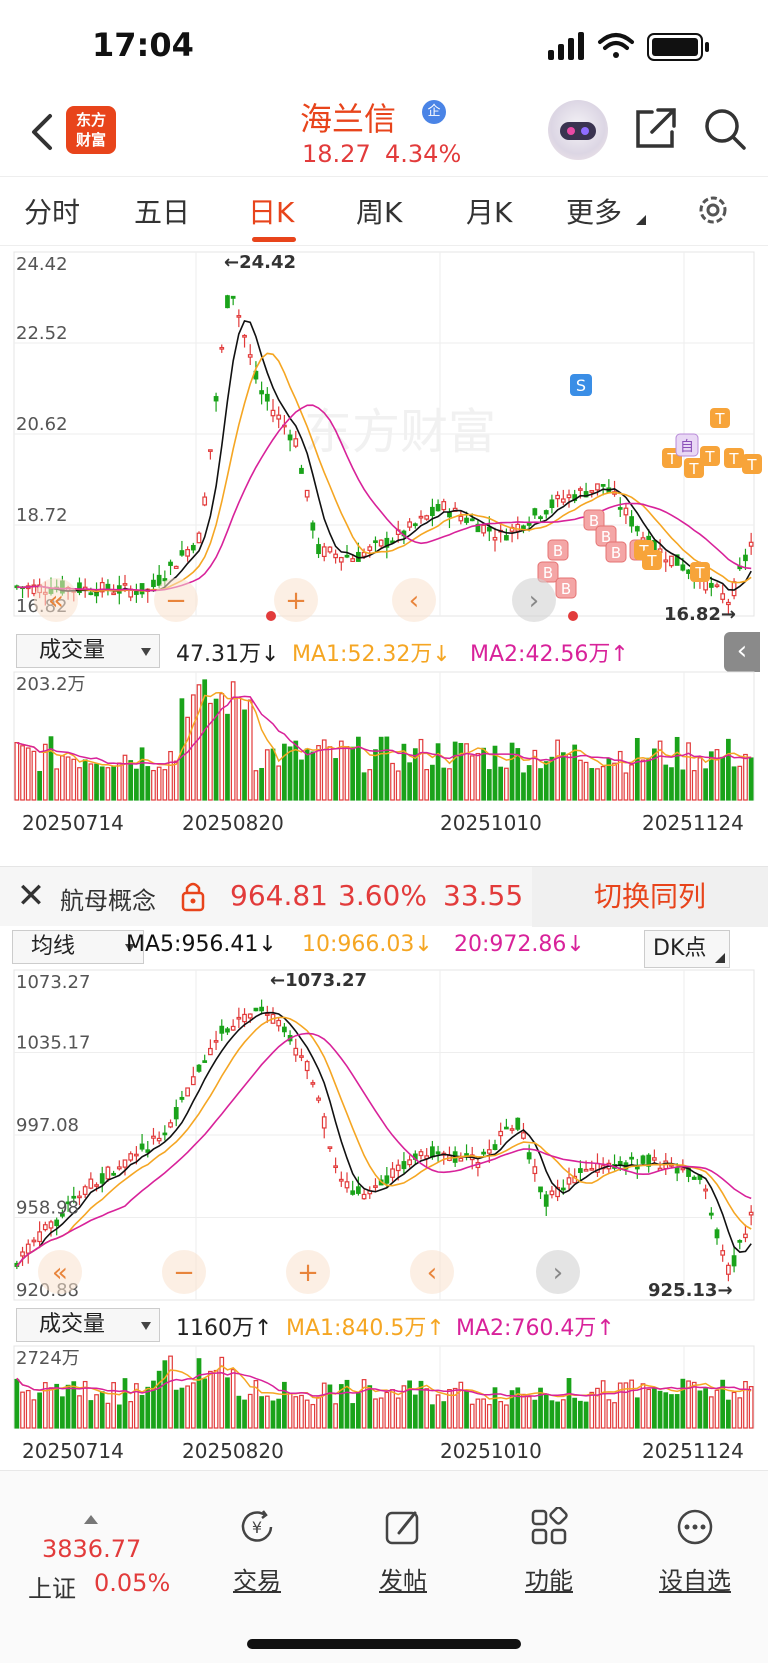 The height and width of the screenshot is (1663, 768). Describe the element at coordinates (549, 1557) in the screenshot. I see `nav-functions: 功能` at that location.